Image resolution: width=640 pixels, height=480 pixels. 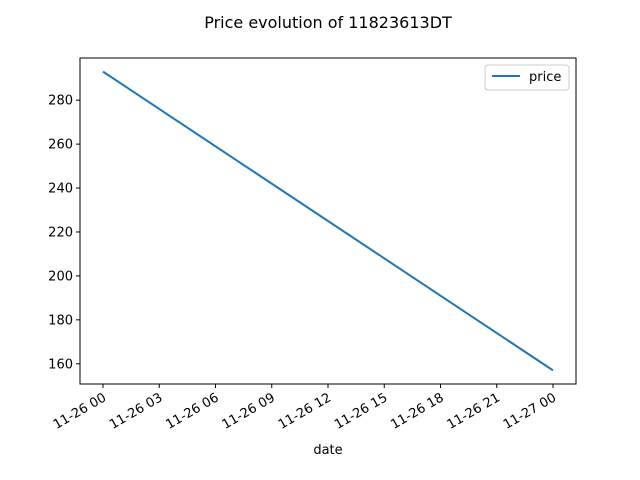 What do you see at coordinates (305, 411) in the screenshot?
I see `x-tick-label: 11-26 12` at bounding box center [305, 411].